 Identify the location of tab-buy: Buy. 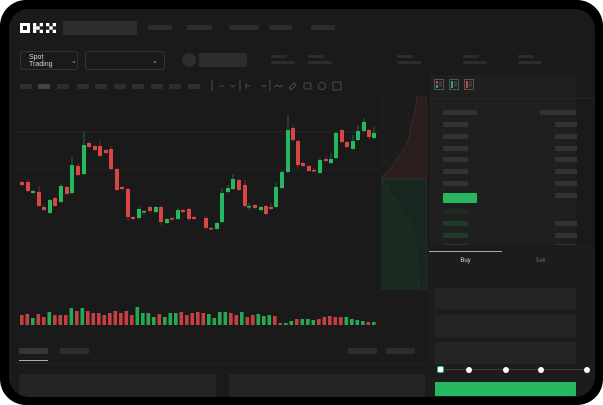
(465, 261).